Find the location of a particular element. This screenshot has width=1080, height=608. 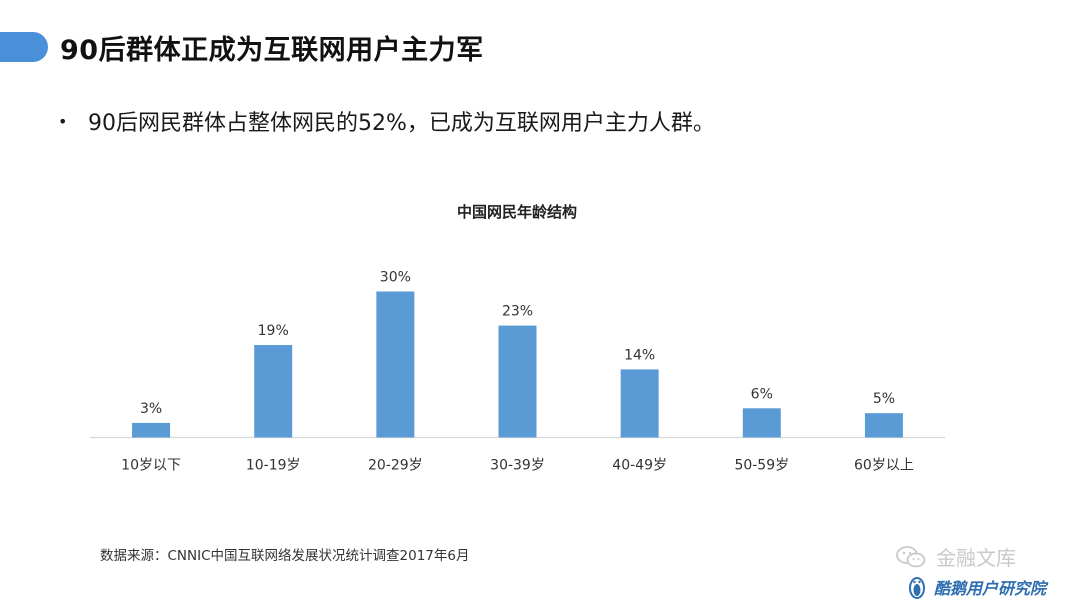

bullet-point: • 90后网民群体占整体网民的52%，已成为互联网用户主力人群。 is located at coordinates (386, 121).